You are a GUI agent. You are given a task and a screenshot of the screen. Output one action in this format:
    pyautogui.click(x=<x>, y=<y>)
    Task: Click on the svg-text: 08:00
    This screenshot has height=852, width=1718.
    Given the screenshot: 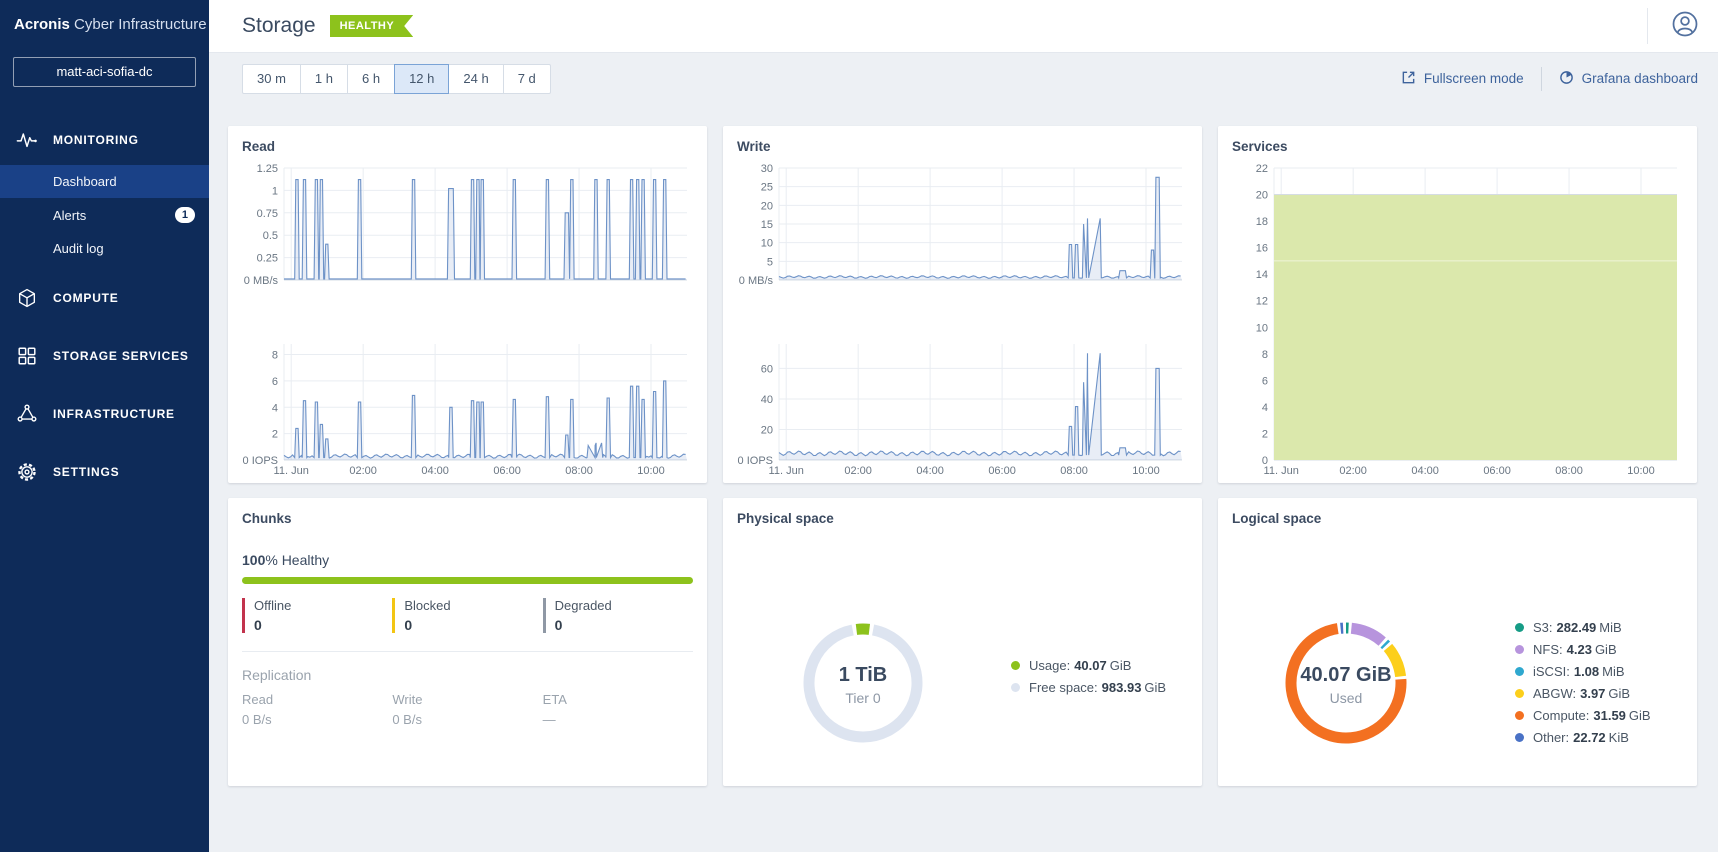 What is the action you would take?
    pyautogui.click(x=1074, y=470)
    